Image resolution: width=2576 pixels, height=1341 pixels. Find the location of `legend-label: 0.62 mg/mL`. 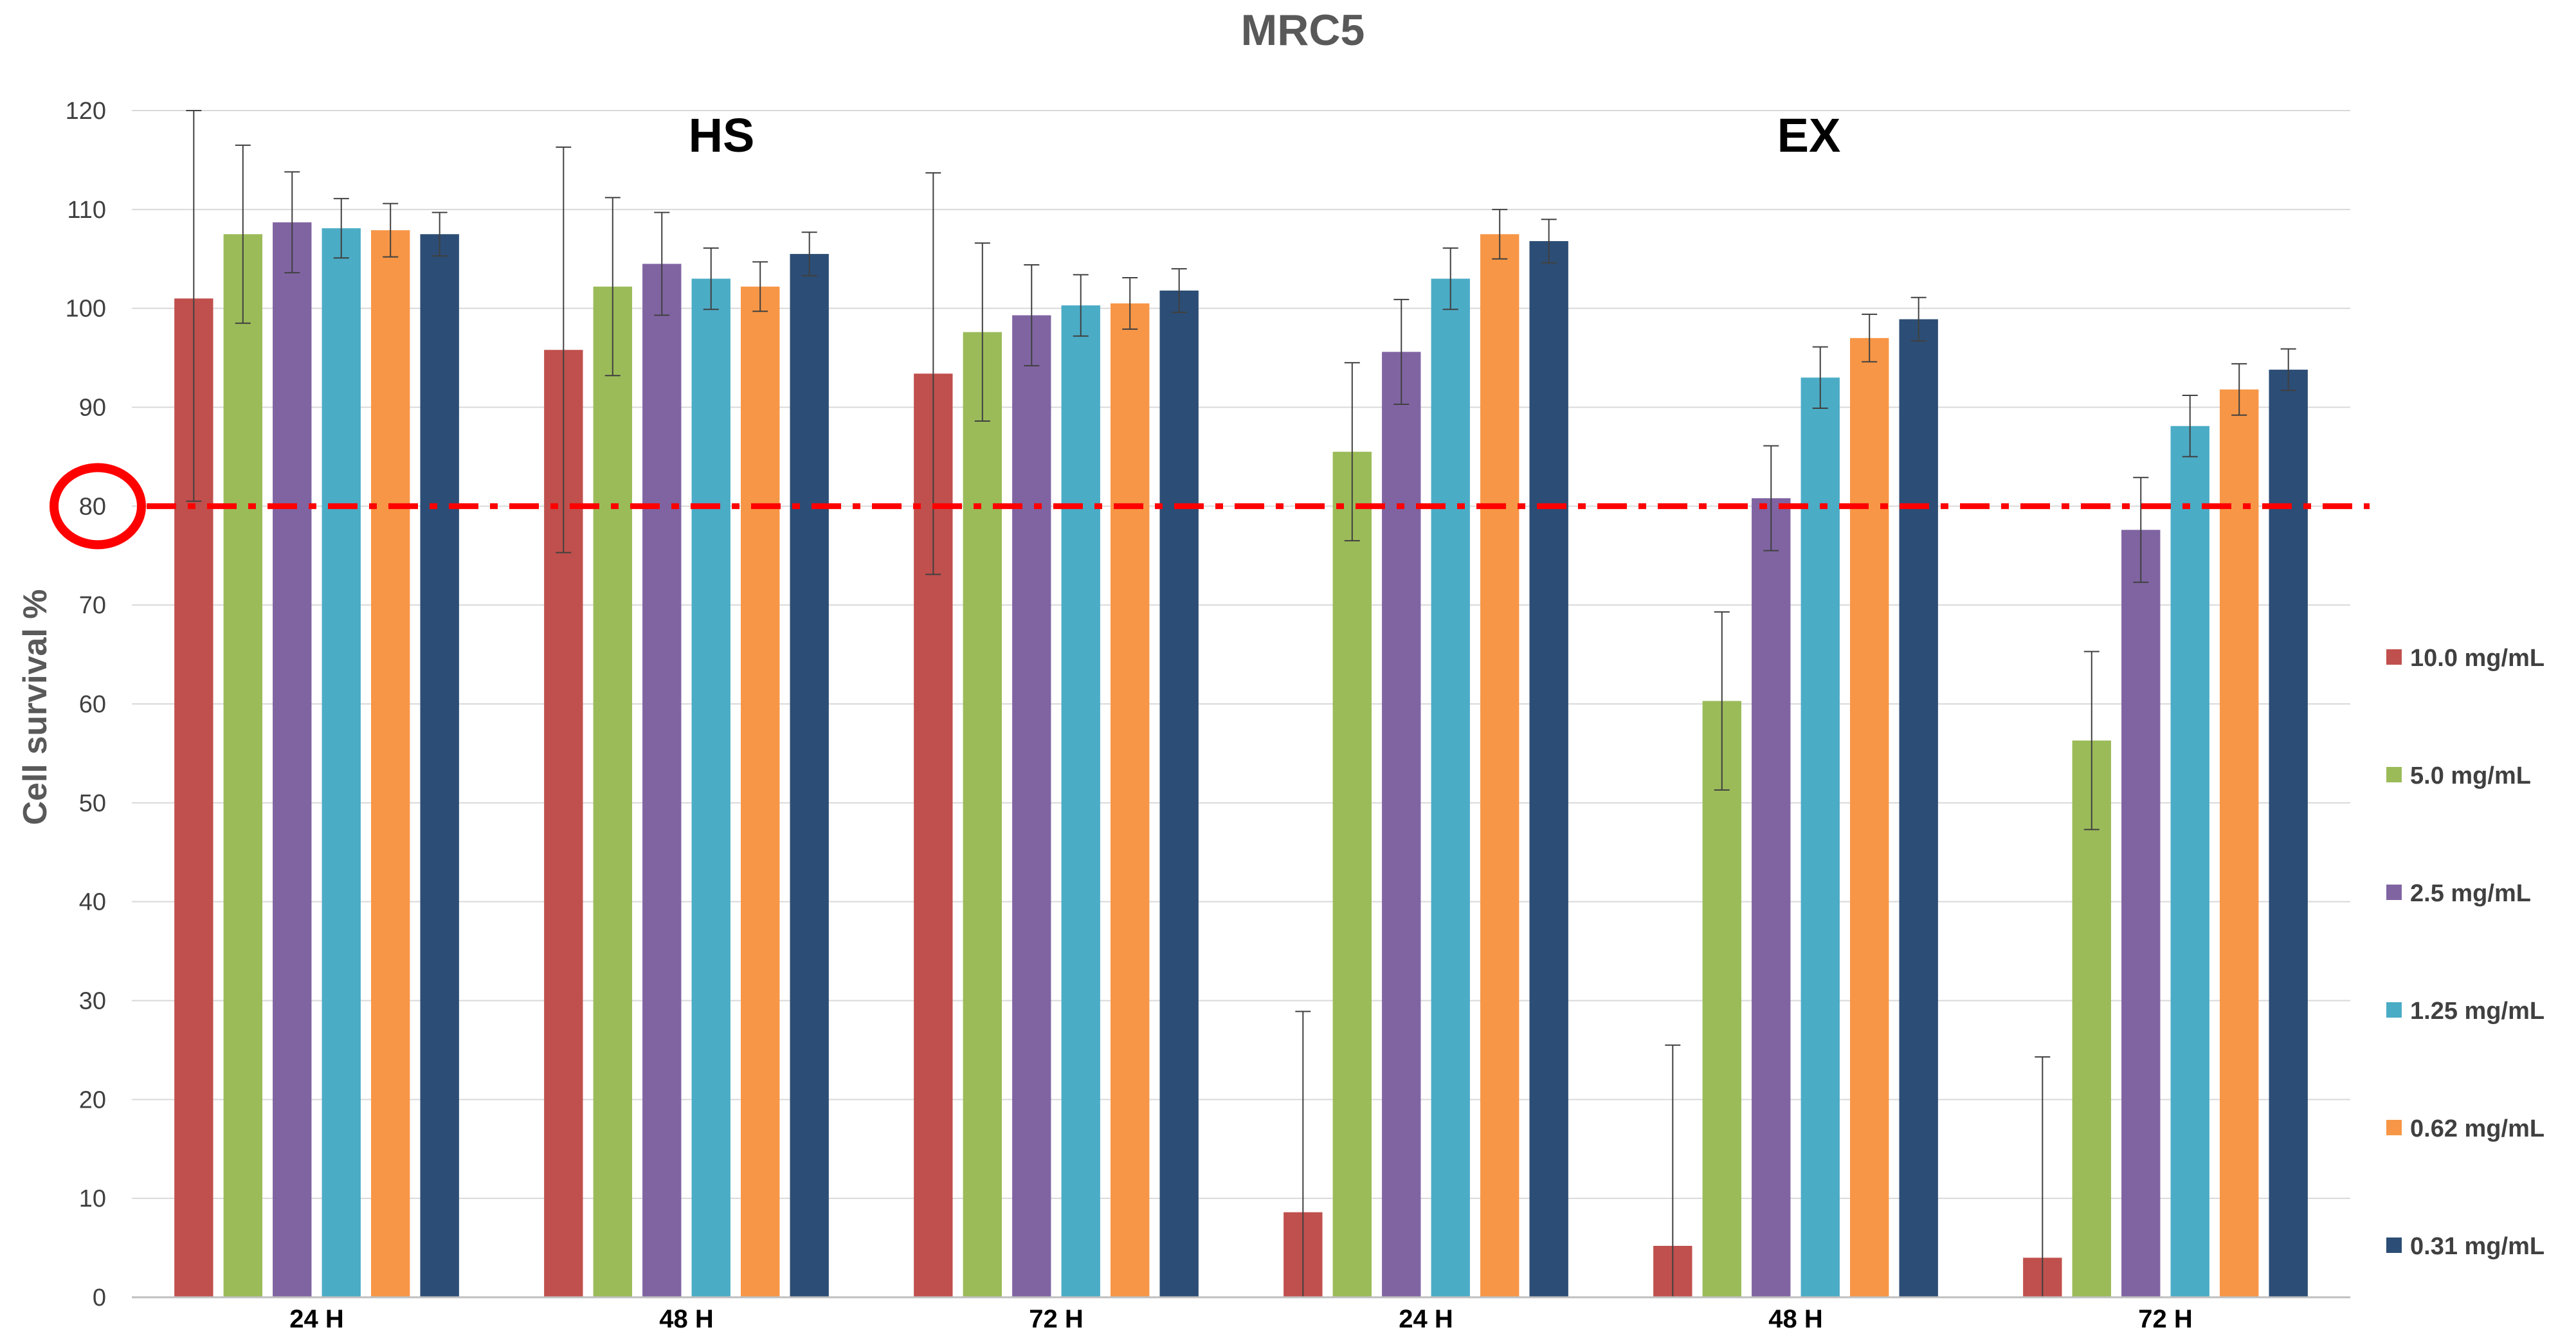

legend-label: 0.62 mg/mL is located at coordinates (2477, 1129).